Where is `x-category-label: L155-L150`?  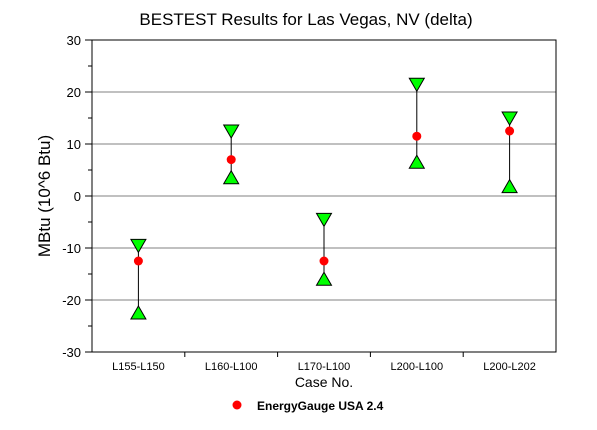 x-category-label: L155-L150 is located at coordinates (138, 367).